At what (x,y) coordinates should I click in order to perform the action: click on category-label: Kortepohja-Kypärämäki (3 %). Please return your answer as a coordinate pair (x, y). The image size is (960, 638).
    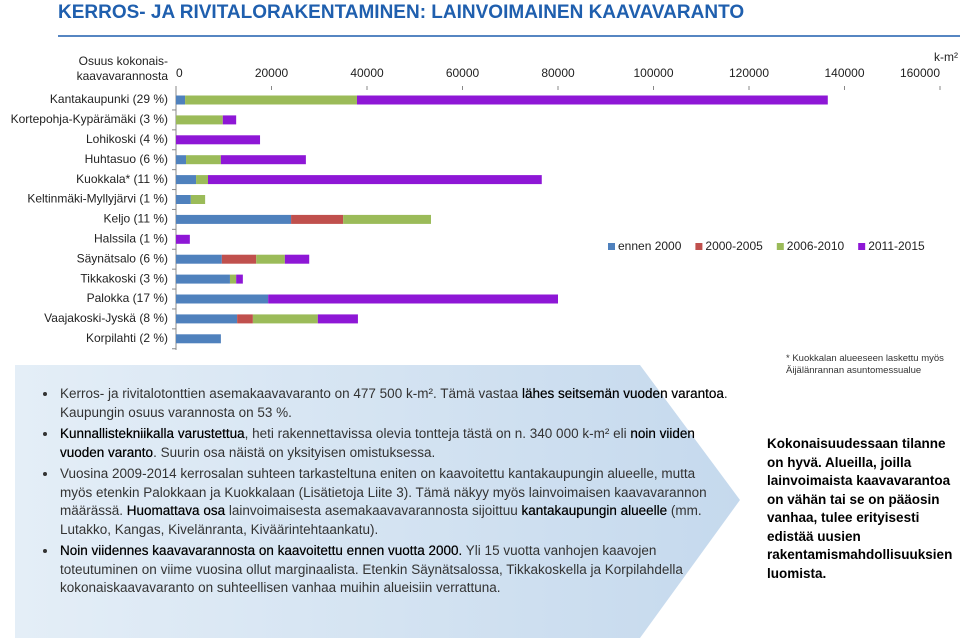
    Looking at the image, I should click on (89, 119).